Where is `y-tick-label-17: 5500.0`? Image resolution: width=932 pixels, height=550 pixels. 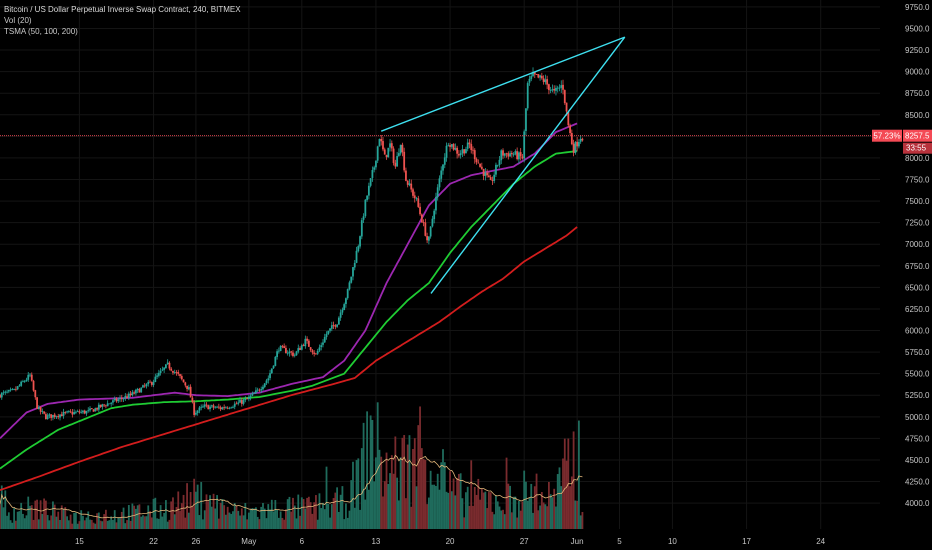
y-tick-label-17: 5500.0 is located at coordinates (917, 374).